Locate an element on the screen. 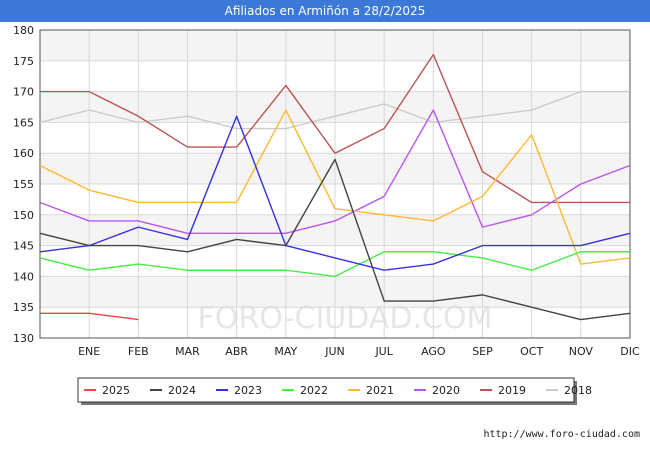  x-tick-label: JUL is located at coordinates (383, 351).